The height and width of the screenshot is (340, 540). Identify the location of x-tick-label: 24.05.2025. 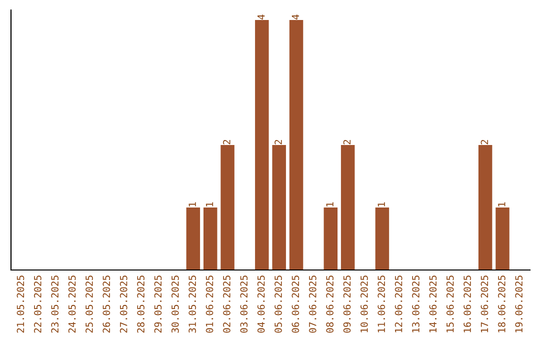
(72, 304).